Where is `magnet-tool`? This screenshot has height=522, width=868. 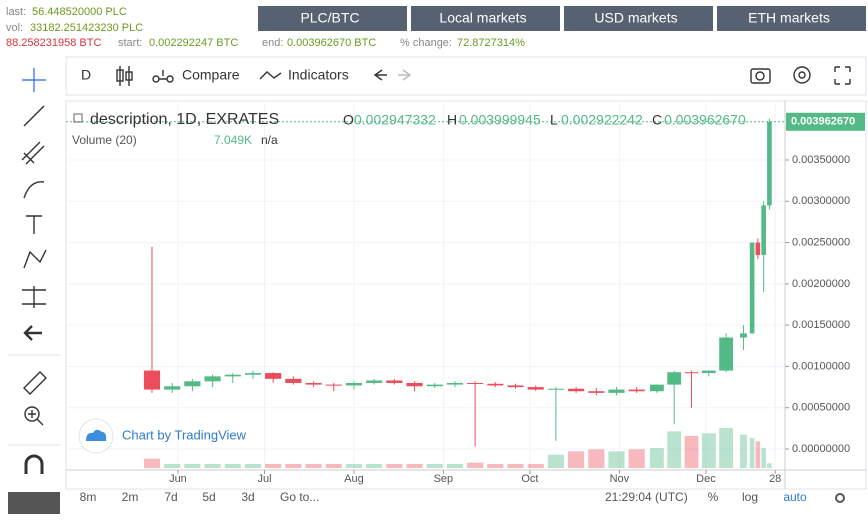
magnet-tool is located at coordinates (34, 464).